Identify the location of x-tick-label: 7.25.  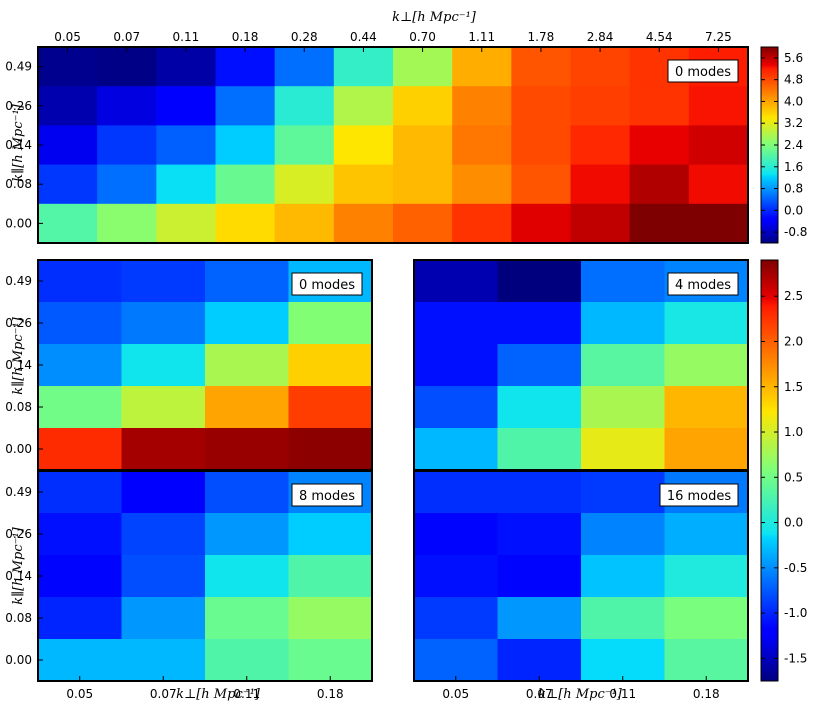
(718, 37).